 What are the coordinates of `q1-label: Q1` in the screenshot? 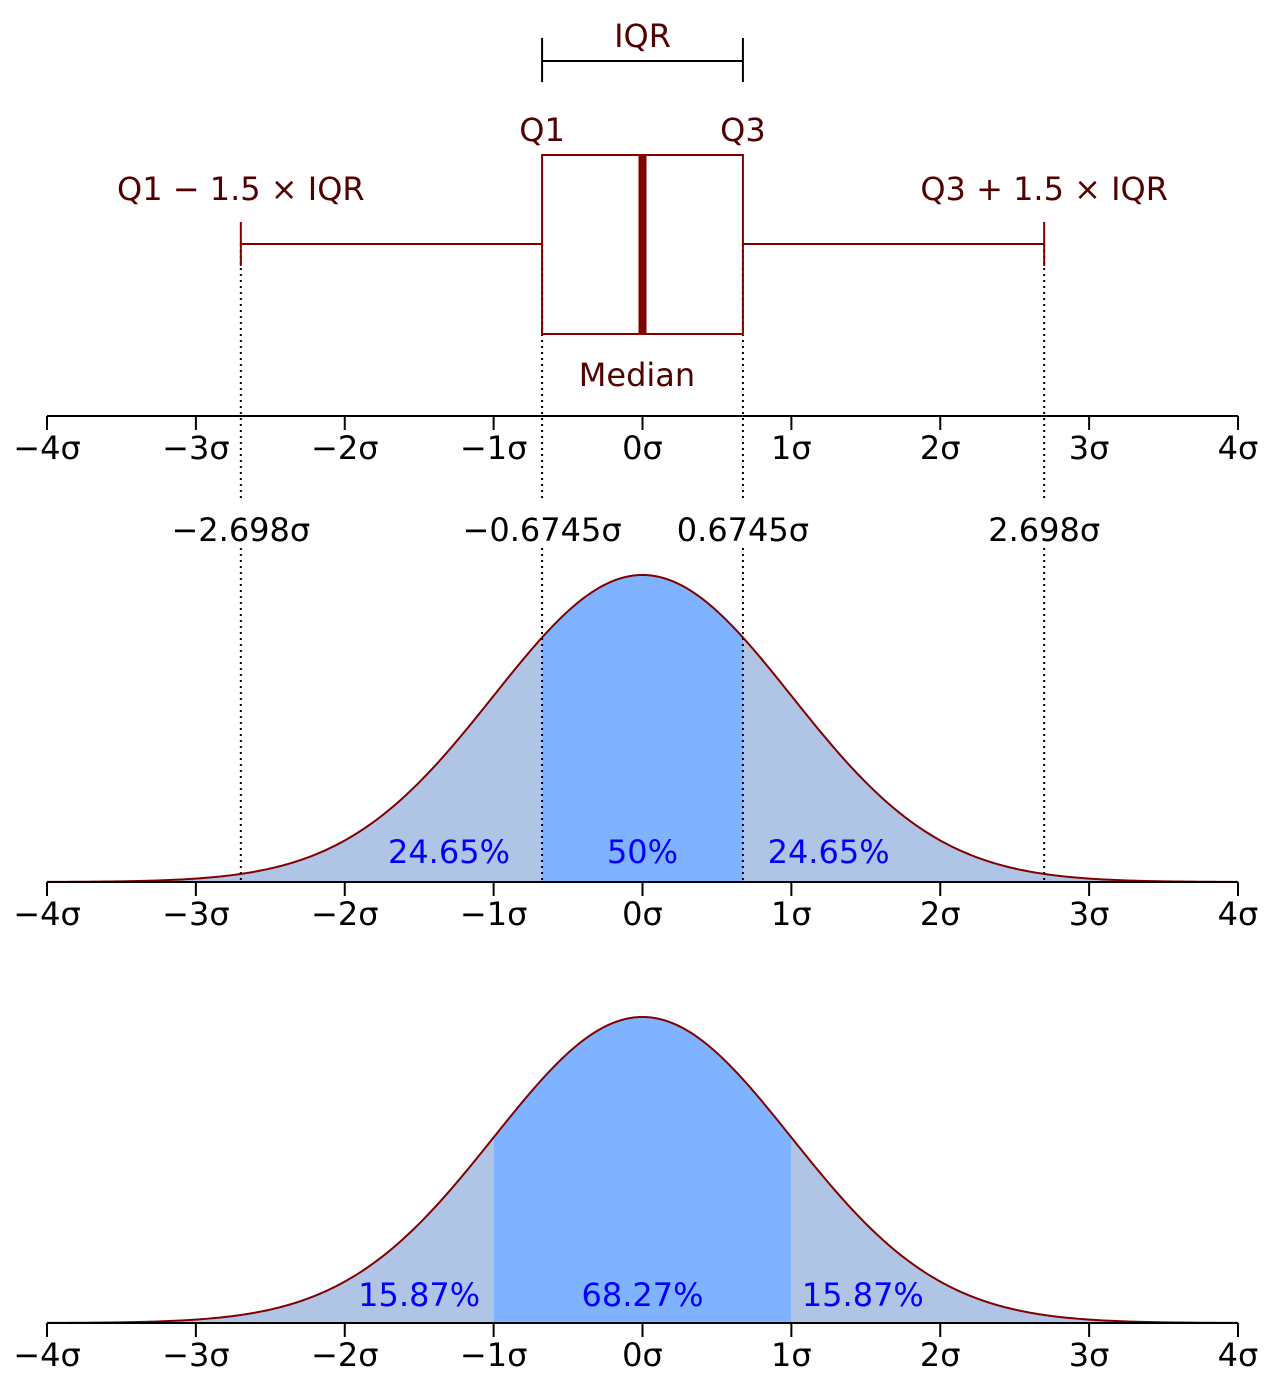 It's located at (542, 130).